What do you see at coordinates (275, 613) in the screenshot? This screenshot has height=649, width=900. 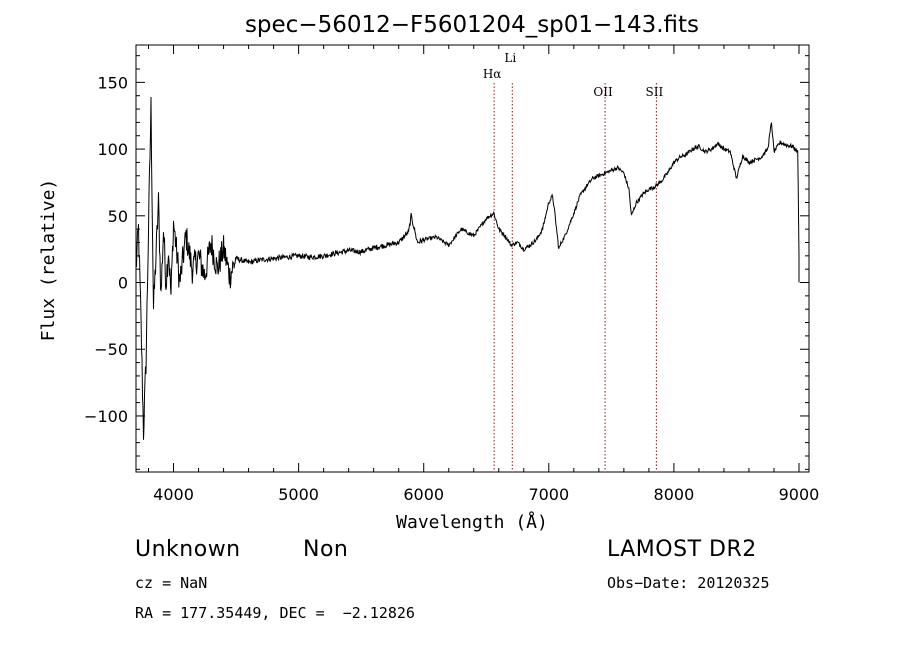 I see `coords-label: RA = 177.35449, DEC = −2.12826` at bounding box center [275, 613].